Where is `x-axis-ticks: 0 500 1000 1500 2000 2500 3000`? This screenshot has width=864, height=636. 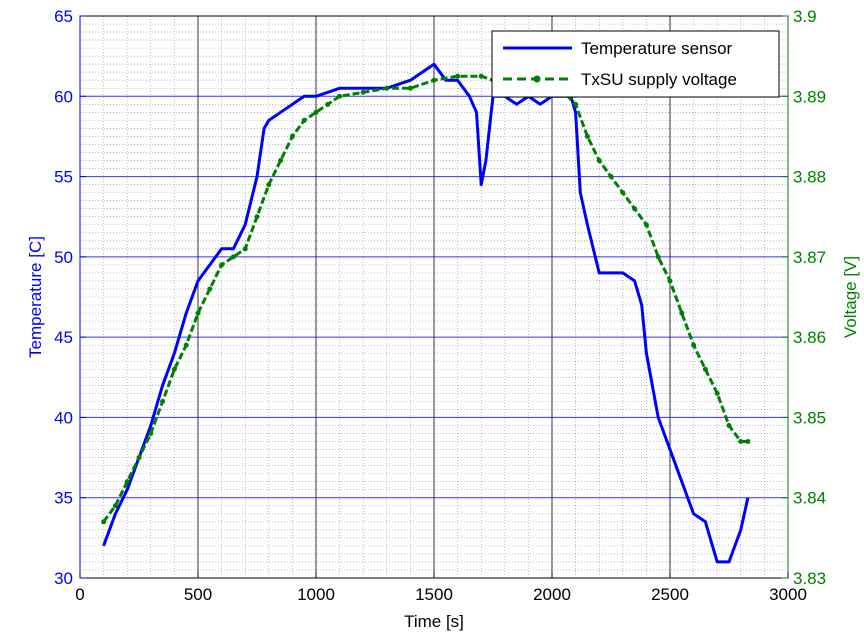 x-axis-ticks: 0 500 1000 1500 2000 2500 3000 is located at coordinates (441, 588).